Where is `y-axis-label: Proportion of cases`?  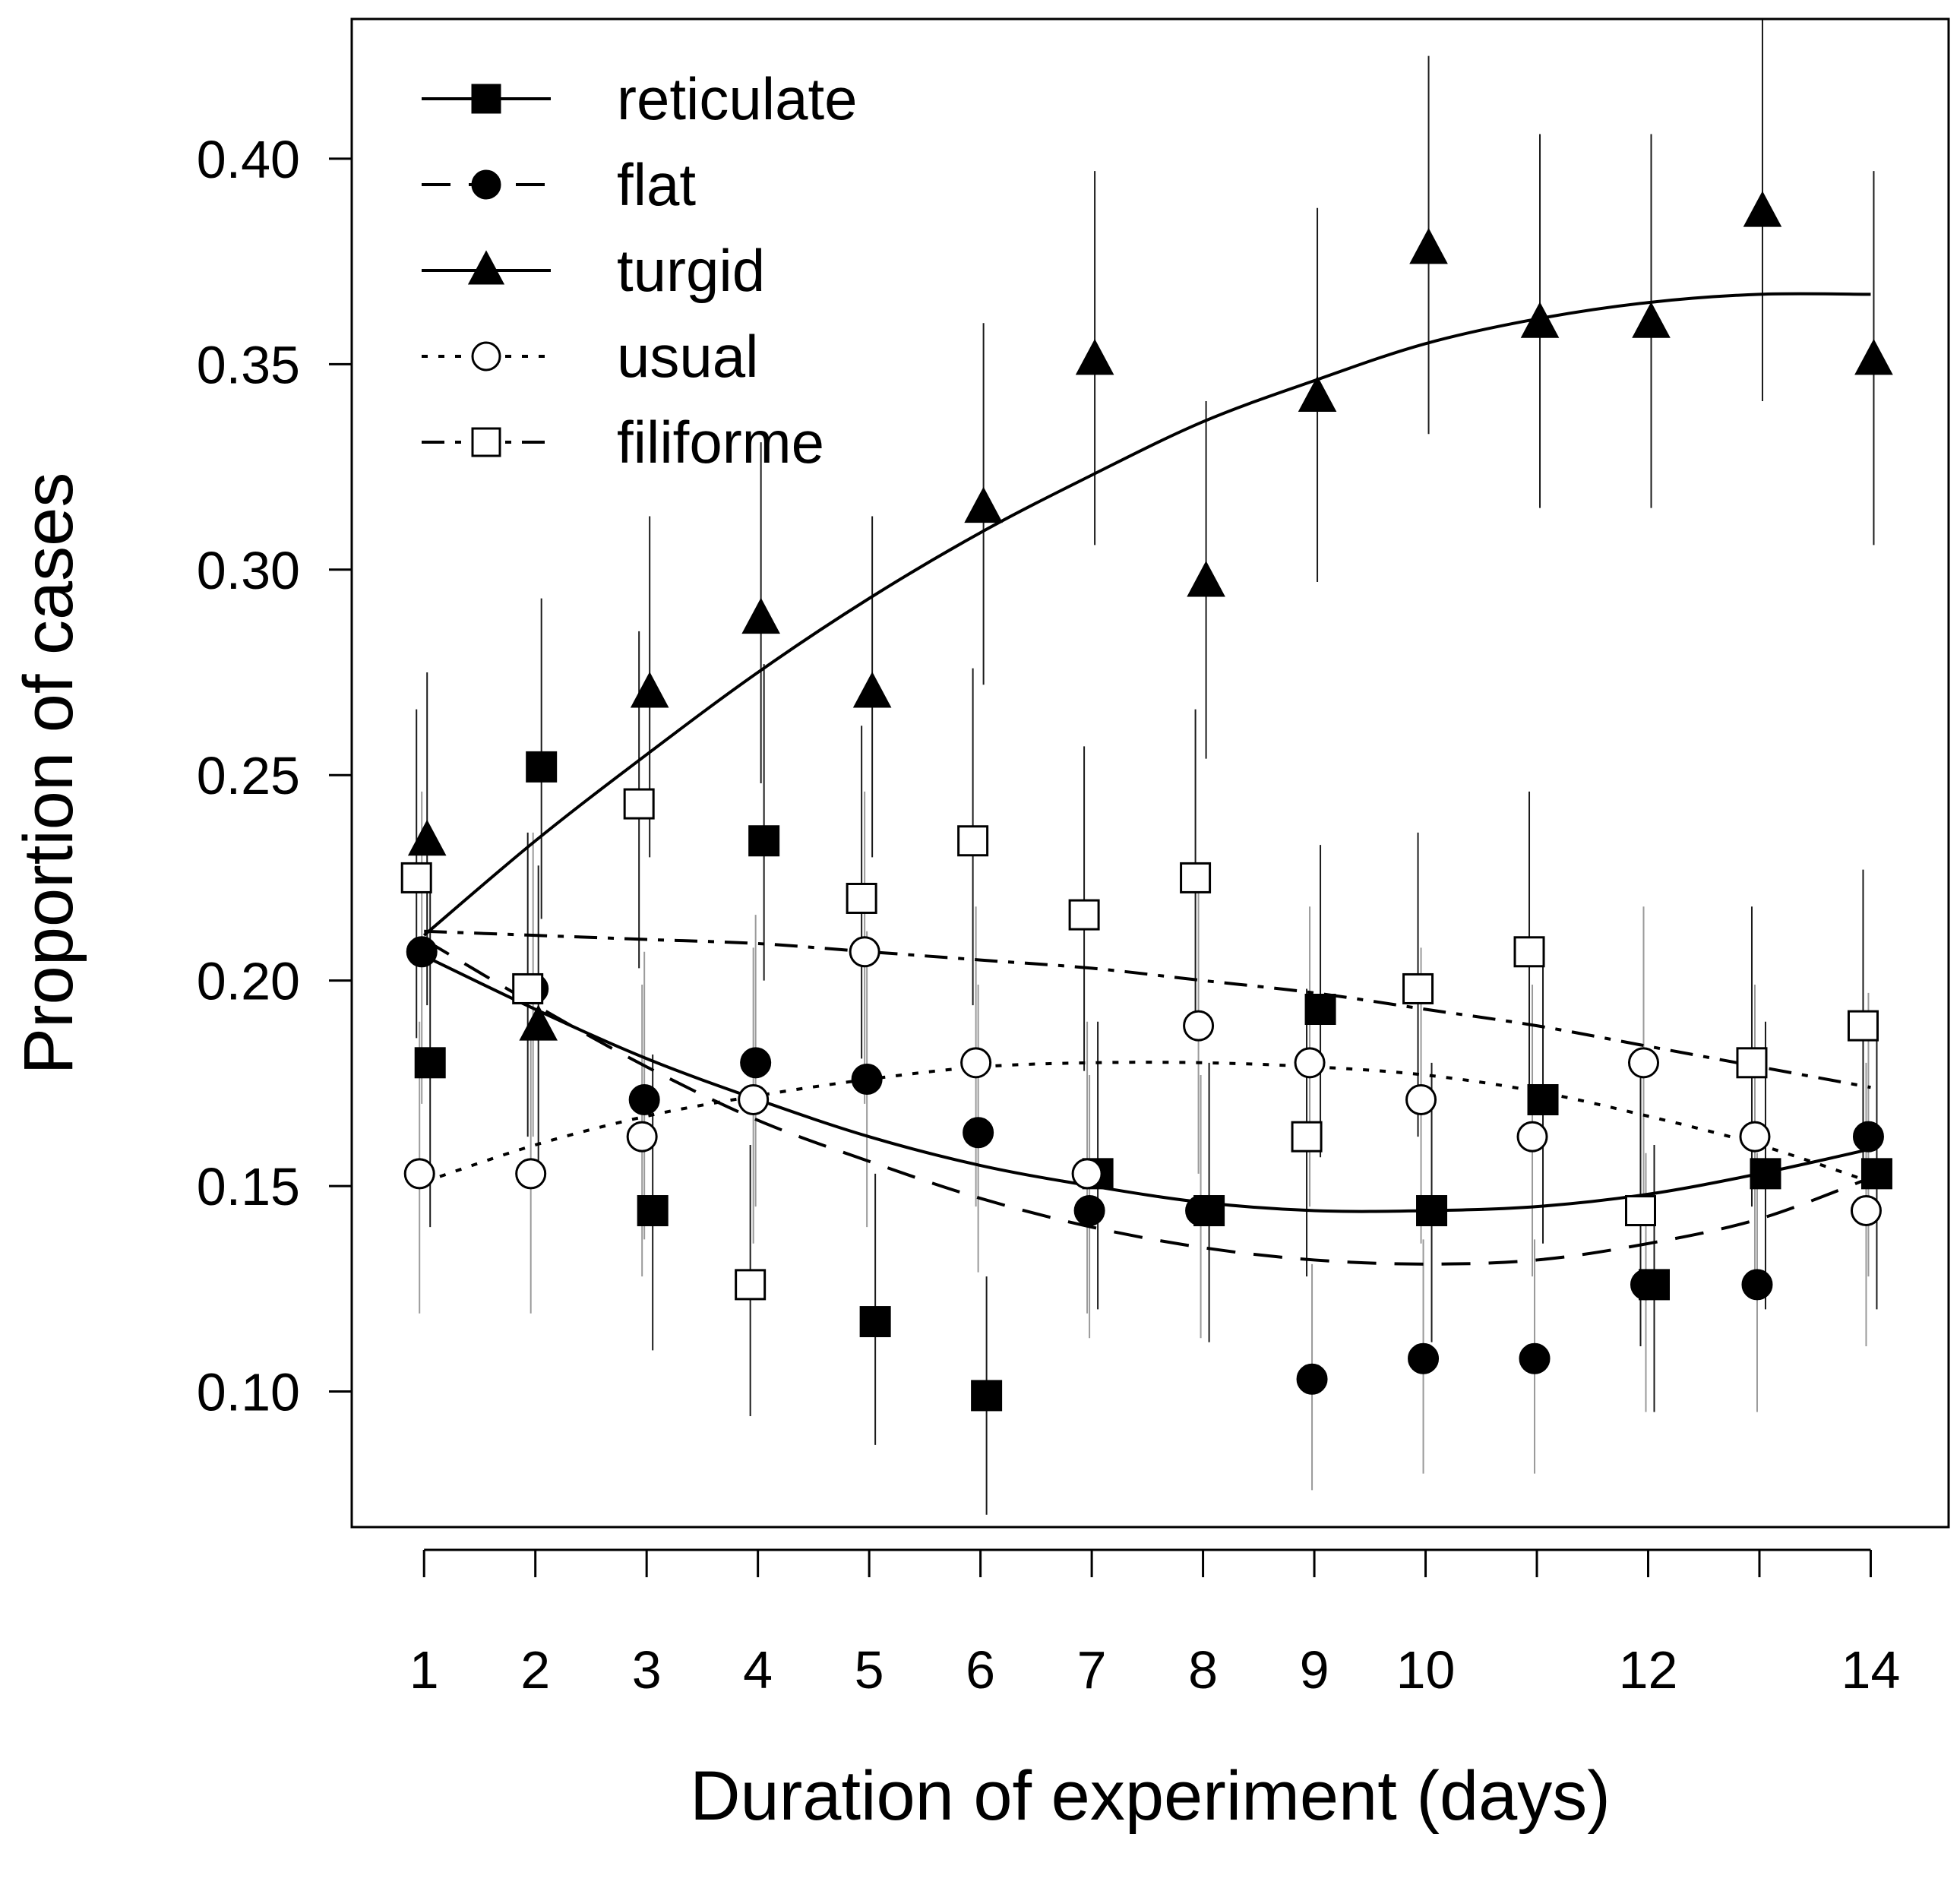
y-axis-label: Proportion of cases is located at coordinates (48, 774).